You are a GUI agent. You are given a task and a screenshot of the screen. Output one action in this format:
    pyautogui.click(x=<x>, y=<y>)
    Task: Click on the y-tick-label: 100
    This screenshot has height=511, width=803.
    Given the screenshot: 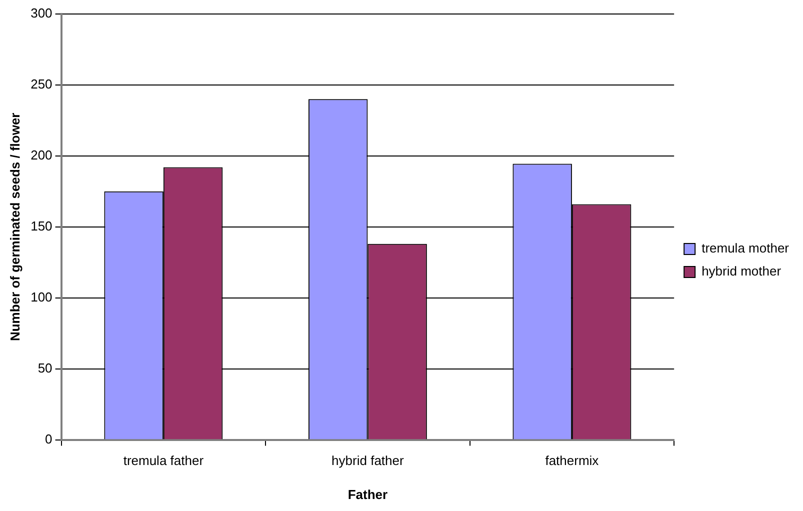 What is the action you would take?
    pyautogui.click(x=41, y=296)
    